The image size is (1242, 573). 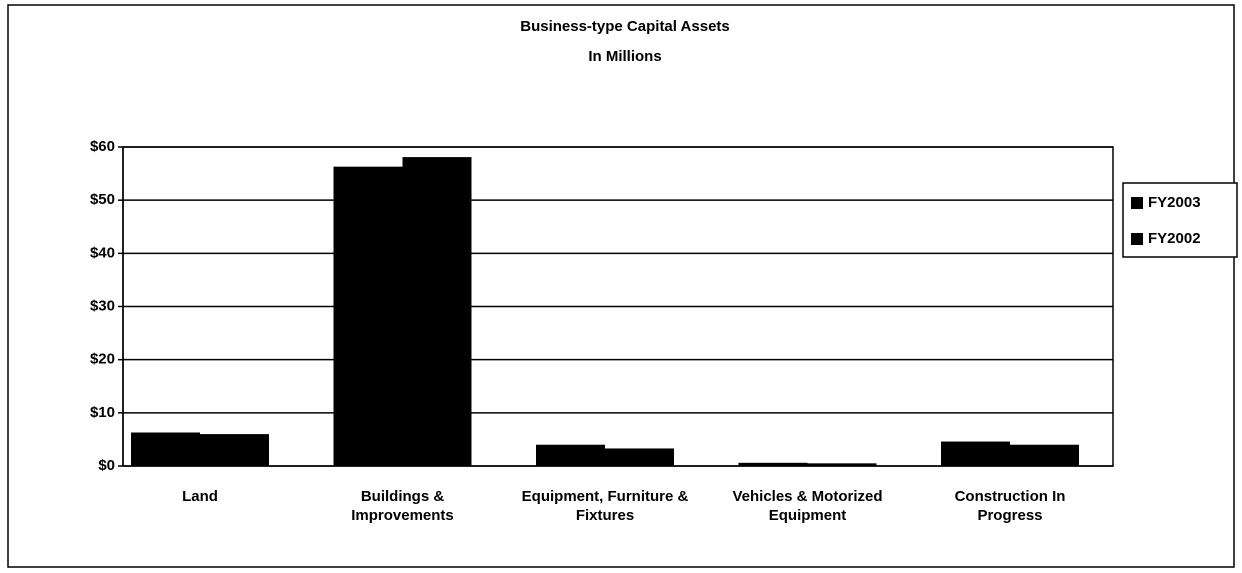 What do you see at coordinates (200, 496) in the screenshot?
I see `x-tick-label: Land` at bounding box center [200, 496].